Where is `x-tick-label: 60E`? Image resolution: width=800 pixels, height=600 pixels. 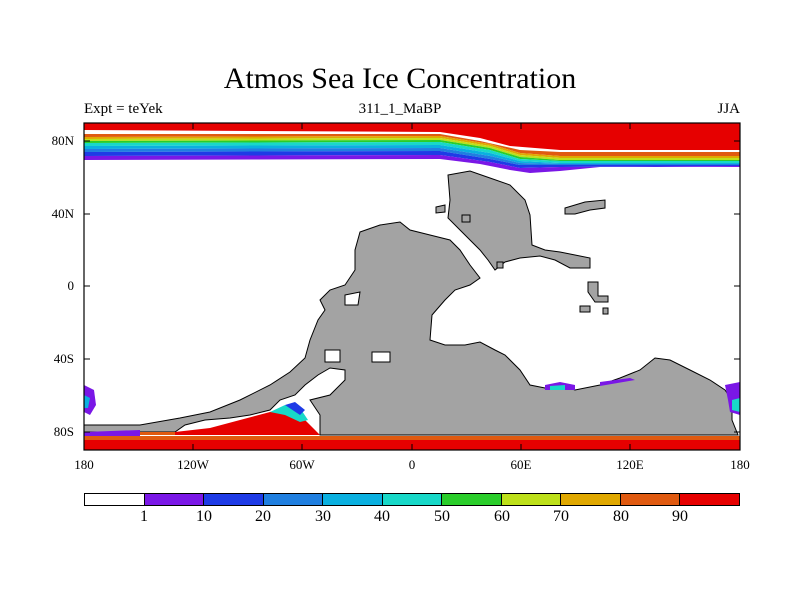
x-tick-label: 60E is located at coordinates (521, 464).